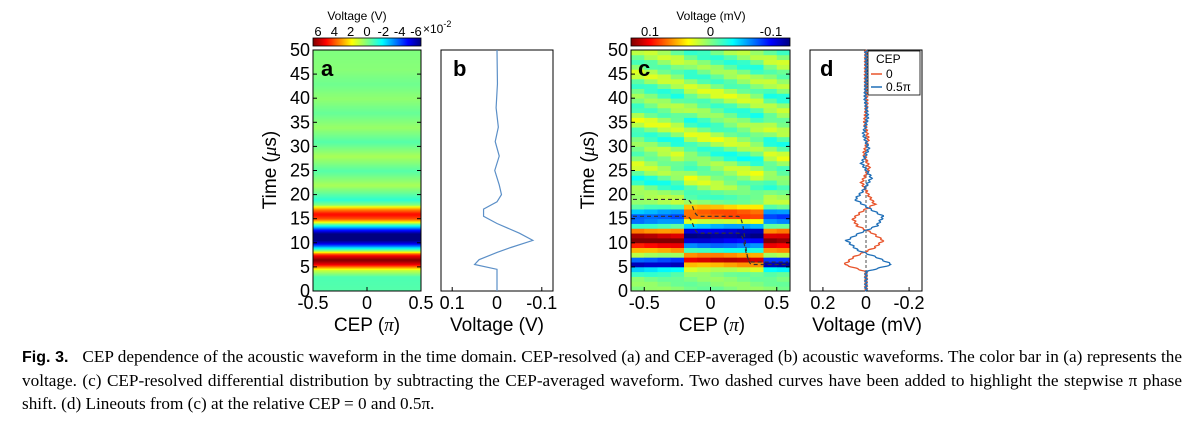 This screenshot has height=427, width=1200. I want to click on axis-d-x-ticks: 0.2 0 -0.2, so click(867, 300).